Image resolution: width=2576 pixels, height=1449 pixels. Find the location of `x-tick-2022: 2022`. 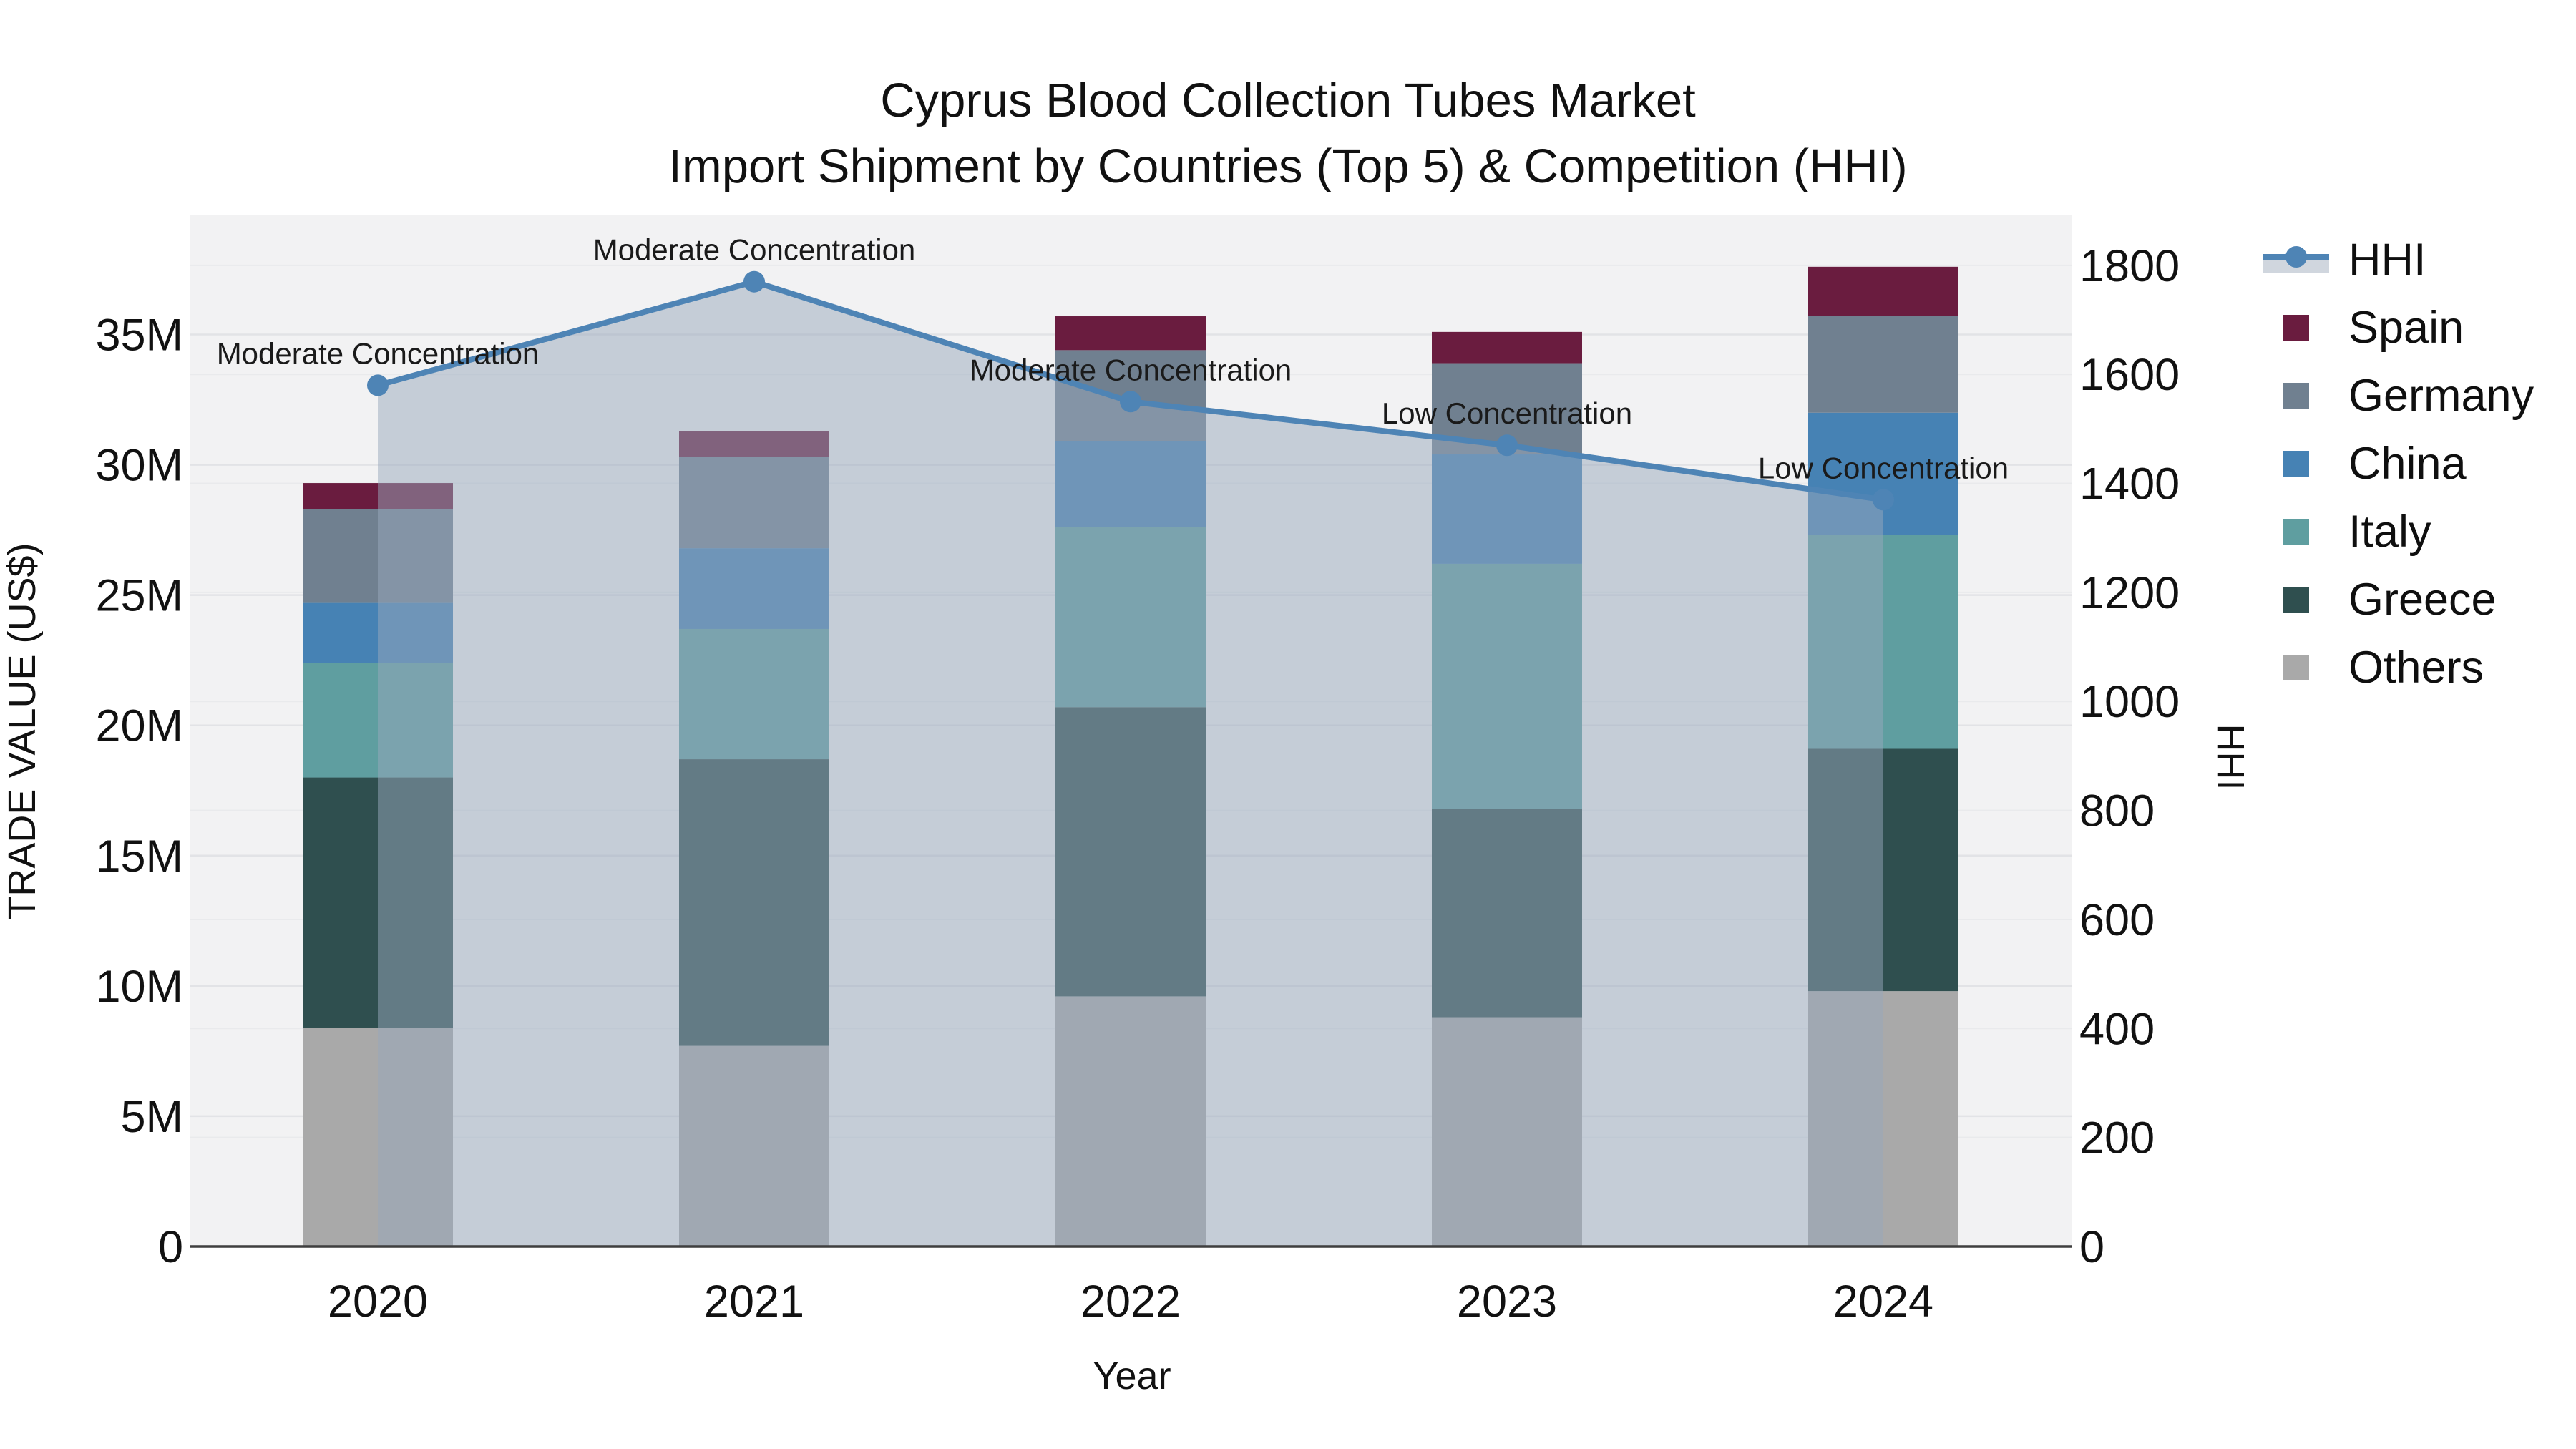

x-tick-2022: 2022 is located at coordinates (1130, 1302).